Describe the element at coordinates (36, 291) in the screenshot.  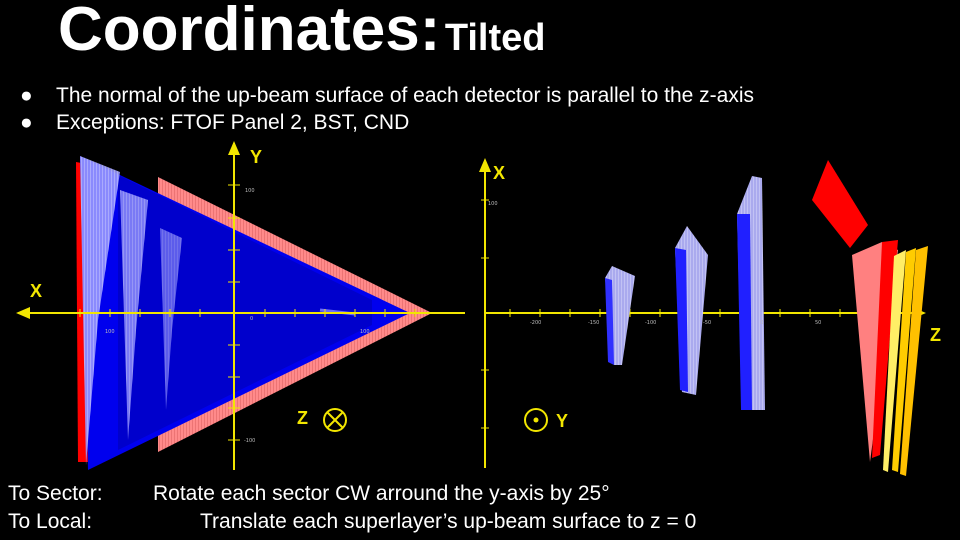
I see `left-axis-x-label: X` at that location.